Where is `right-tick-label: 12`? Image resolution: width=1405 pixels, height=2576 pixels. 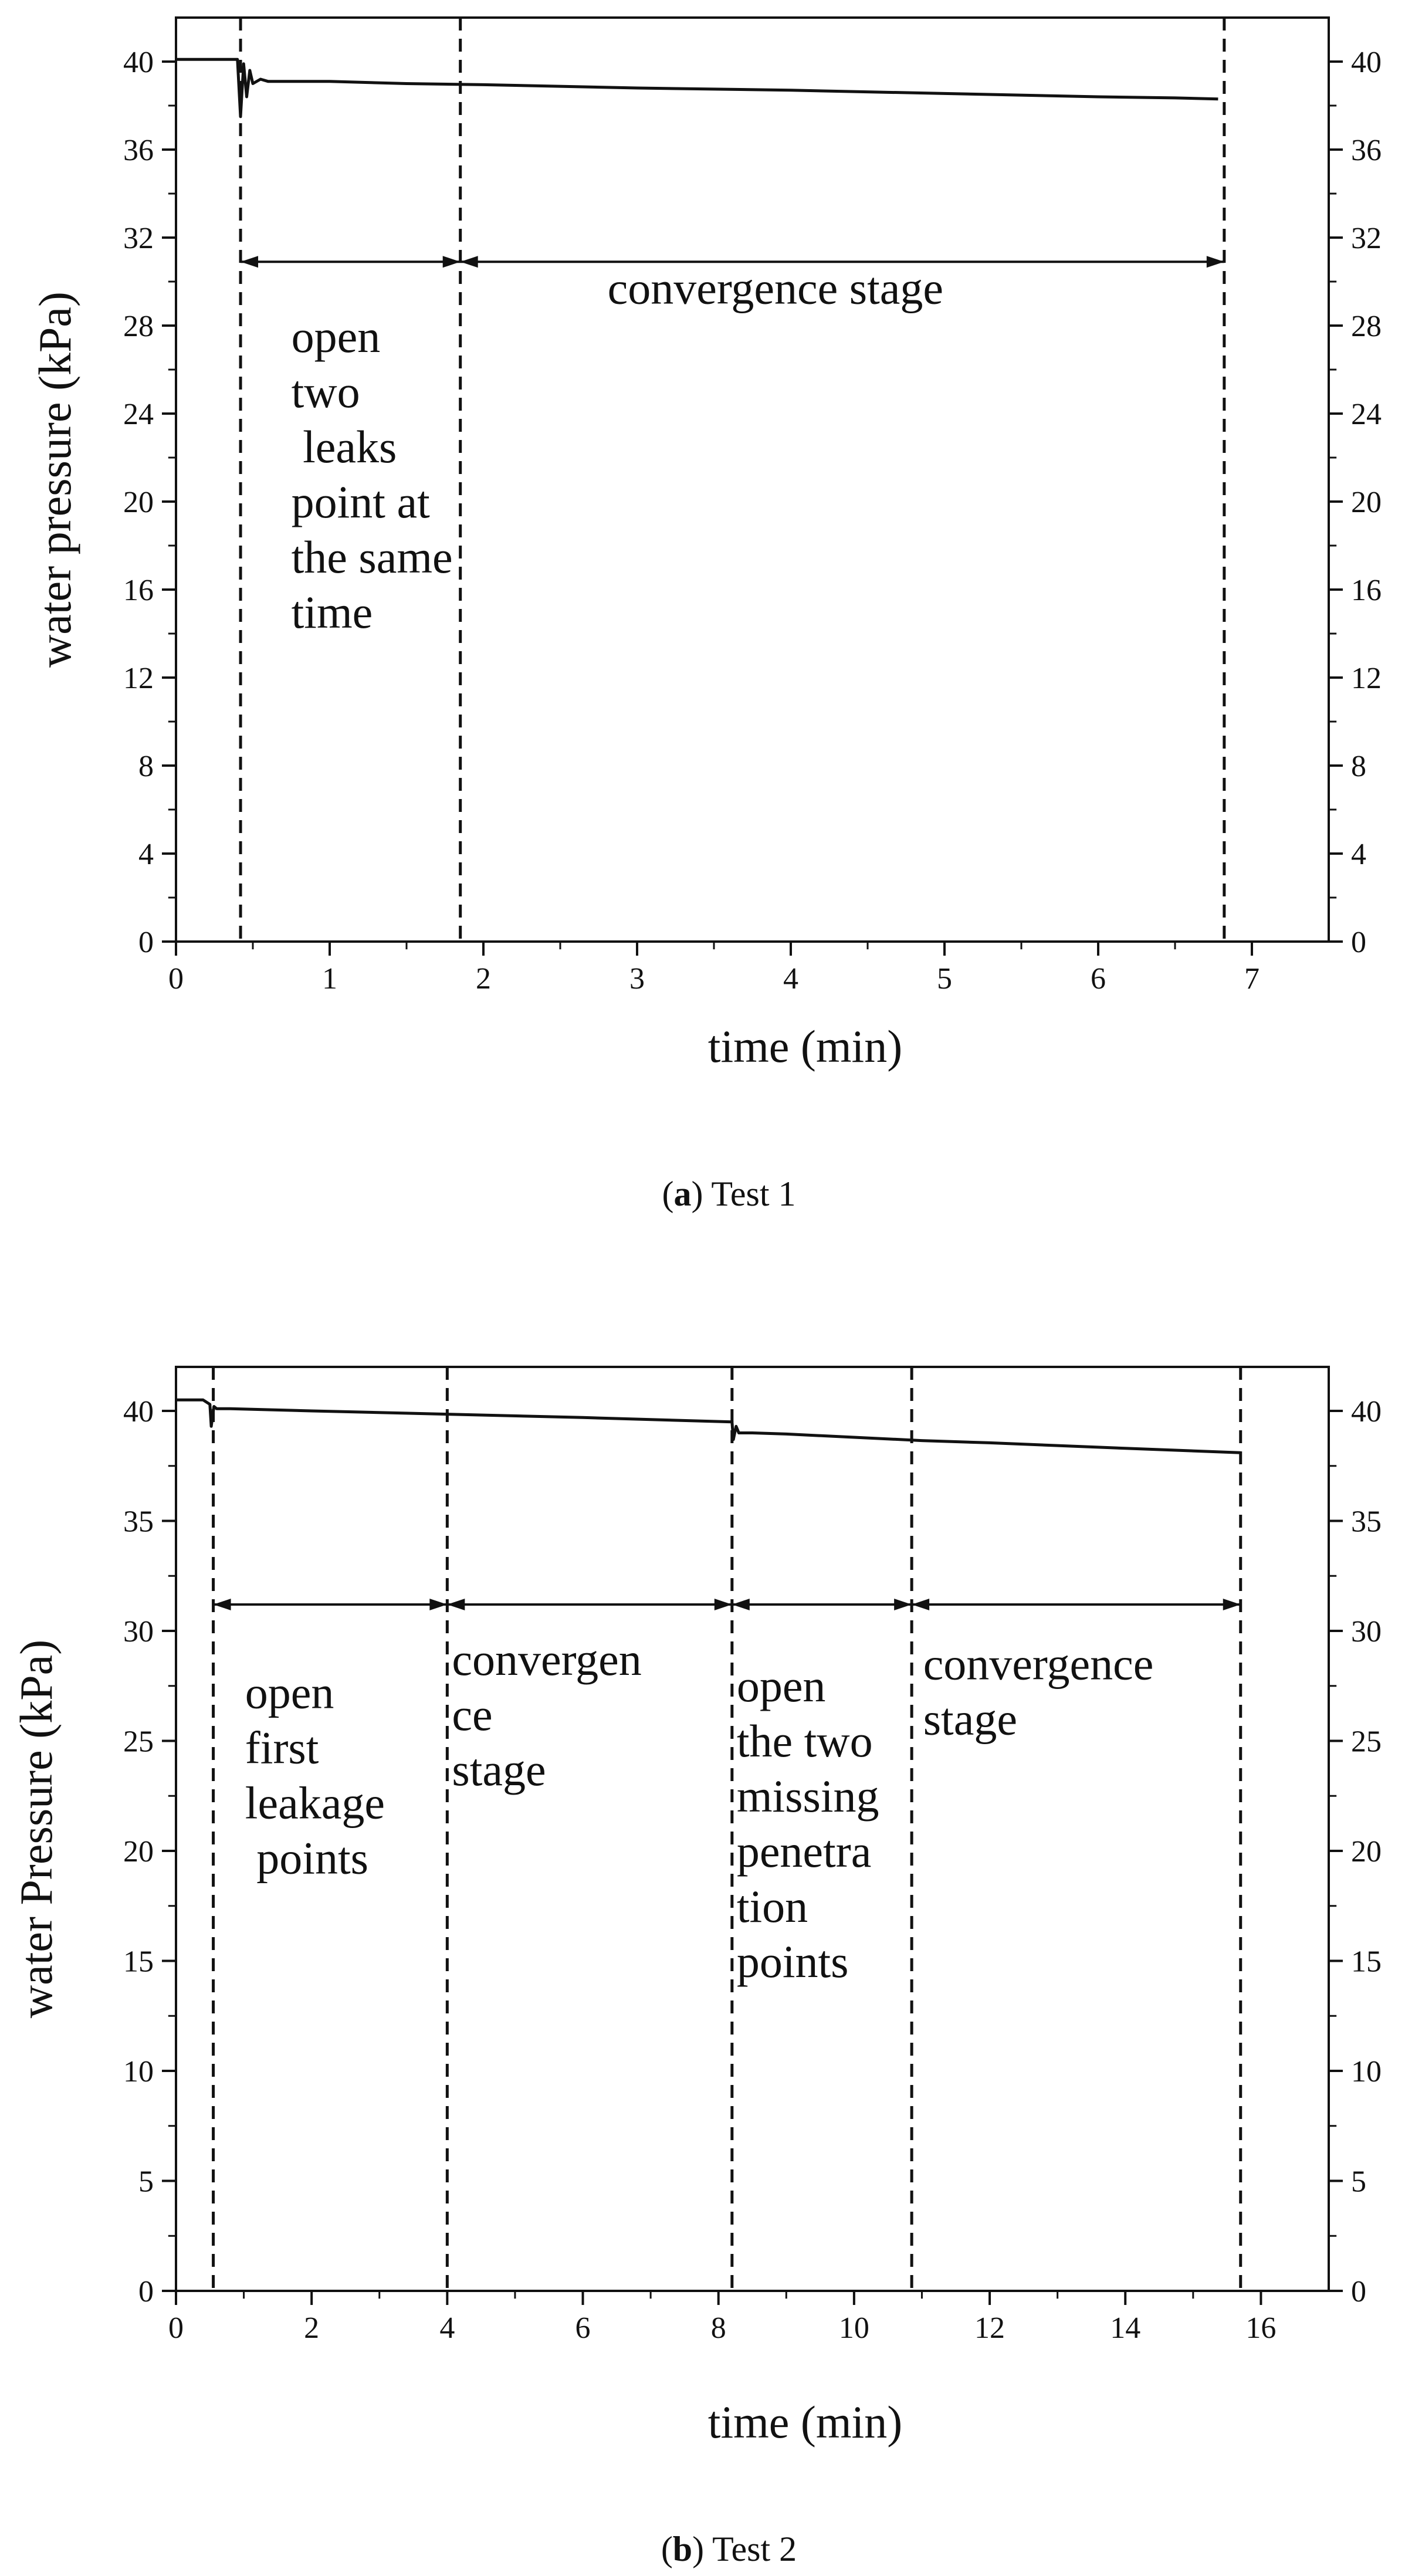 right-tick-label: 12 is located at coordinates (1366, 678).